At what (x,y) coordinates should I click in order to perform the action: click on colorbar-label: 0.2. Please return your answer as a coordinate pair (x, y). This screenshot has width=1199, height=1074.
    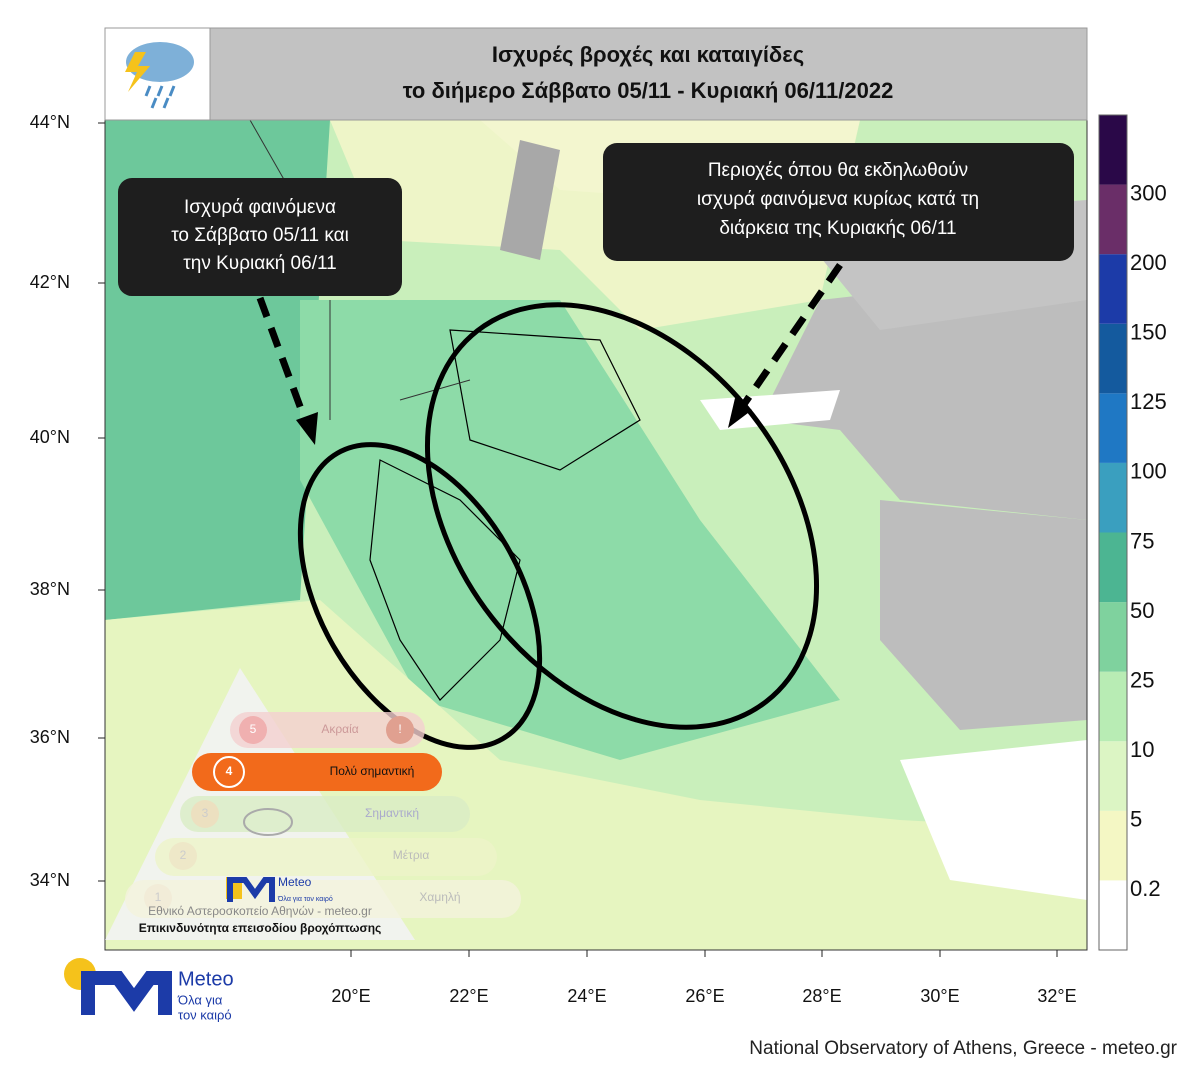
    Looking at the image, I should click on (1145, 888).